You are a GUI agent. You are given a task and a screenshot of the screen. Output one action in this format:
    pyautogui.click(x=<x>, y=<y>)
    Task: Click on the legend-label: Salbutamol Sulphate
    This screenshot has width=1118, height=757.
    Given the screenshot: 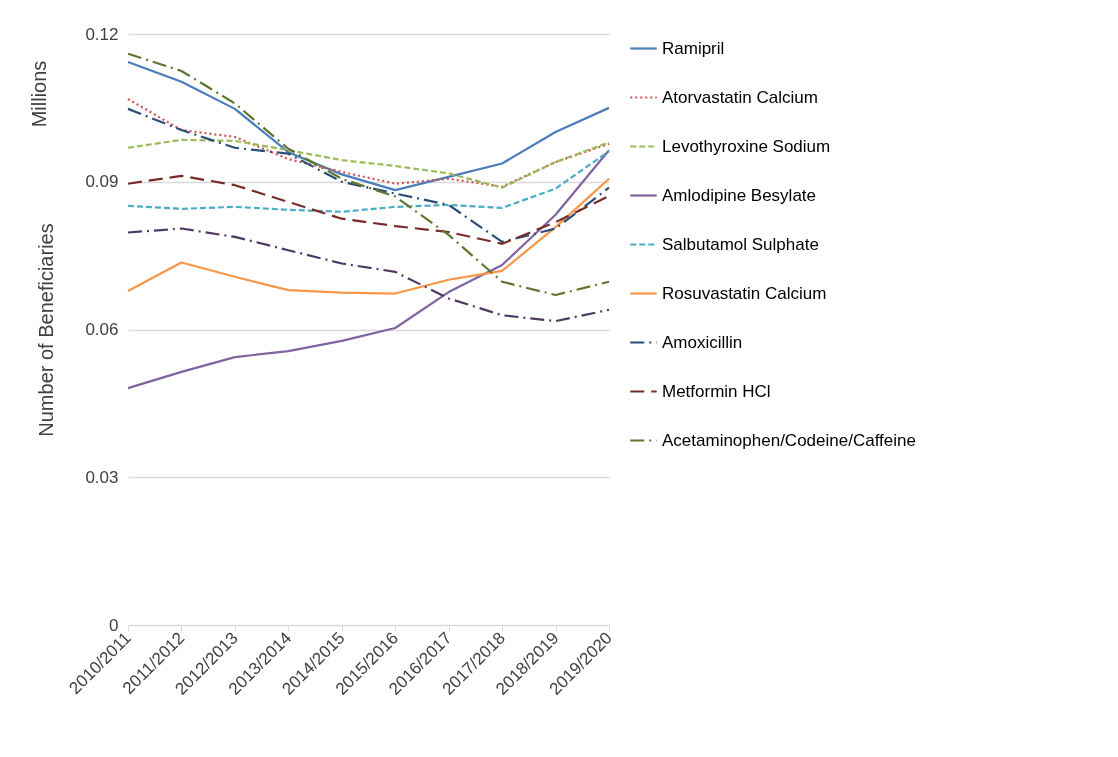 What is the action you would take?
    pyautogui.click(x=740, y=244)
    